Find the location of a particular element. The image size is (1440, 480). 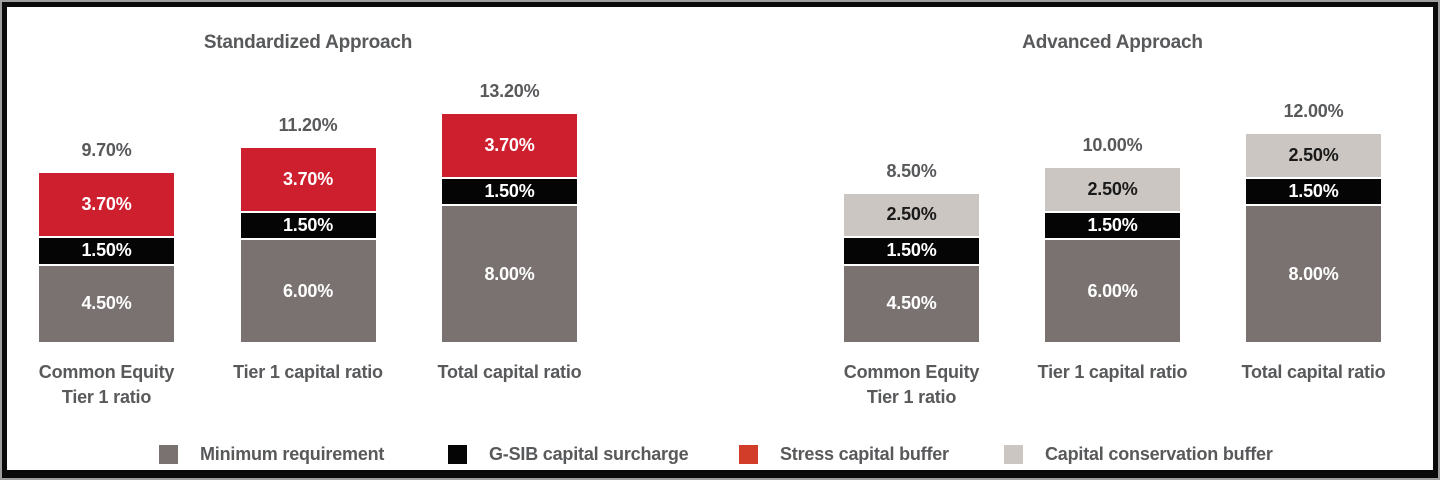

bar-total-label: 10.00% is located at coordinates (1112, 145).